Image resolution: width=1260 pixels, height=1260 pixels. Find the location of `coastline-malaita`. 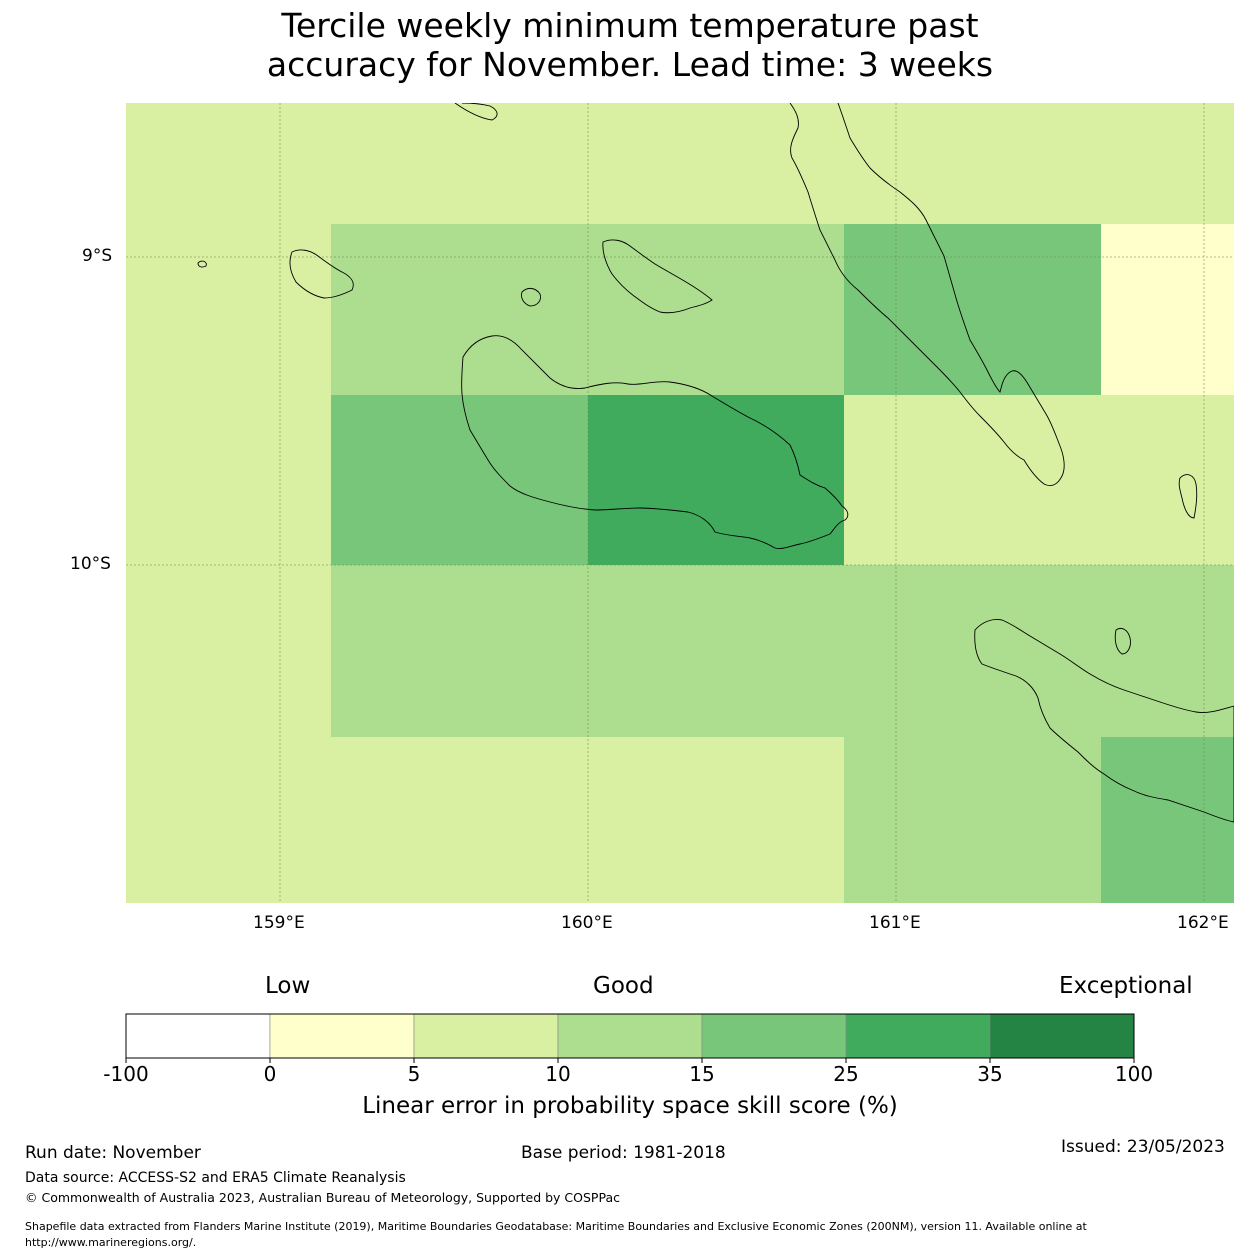

coastline-malaita is located at coordinates (927, 295).